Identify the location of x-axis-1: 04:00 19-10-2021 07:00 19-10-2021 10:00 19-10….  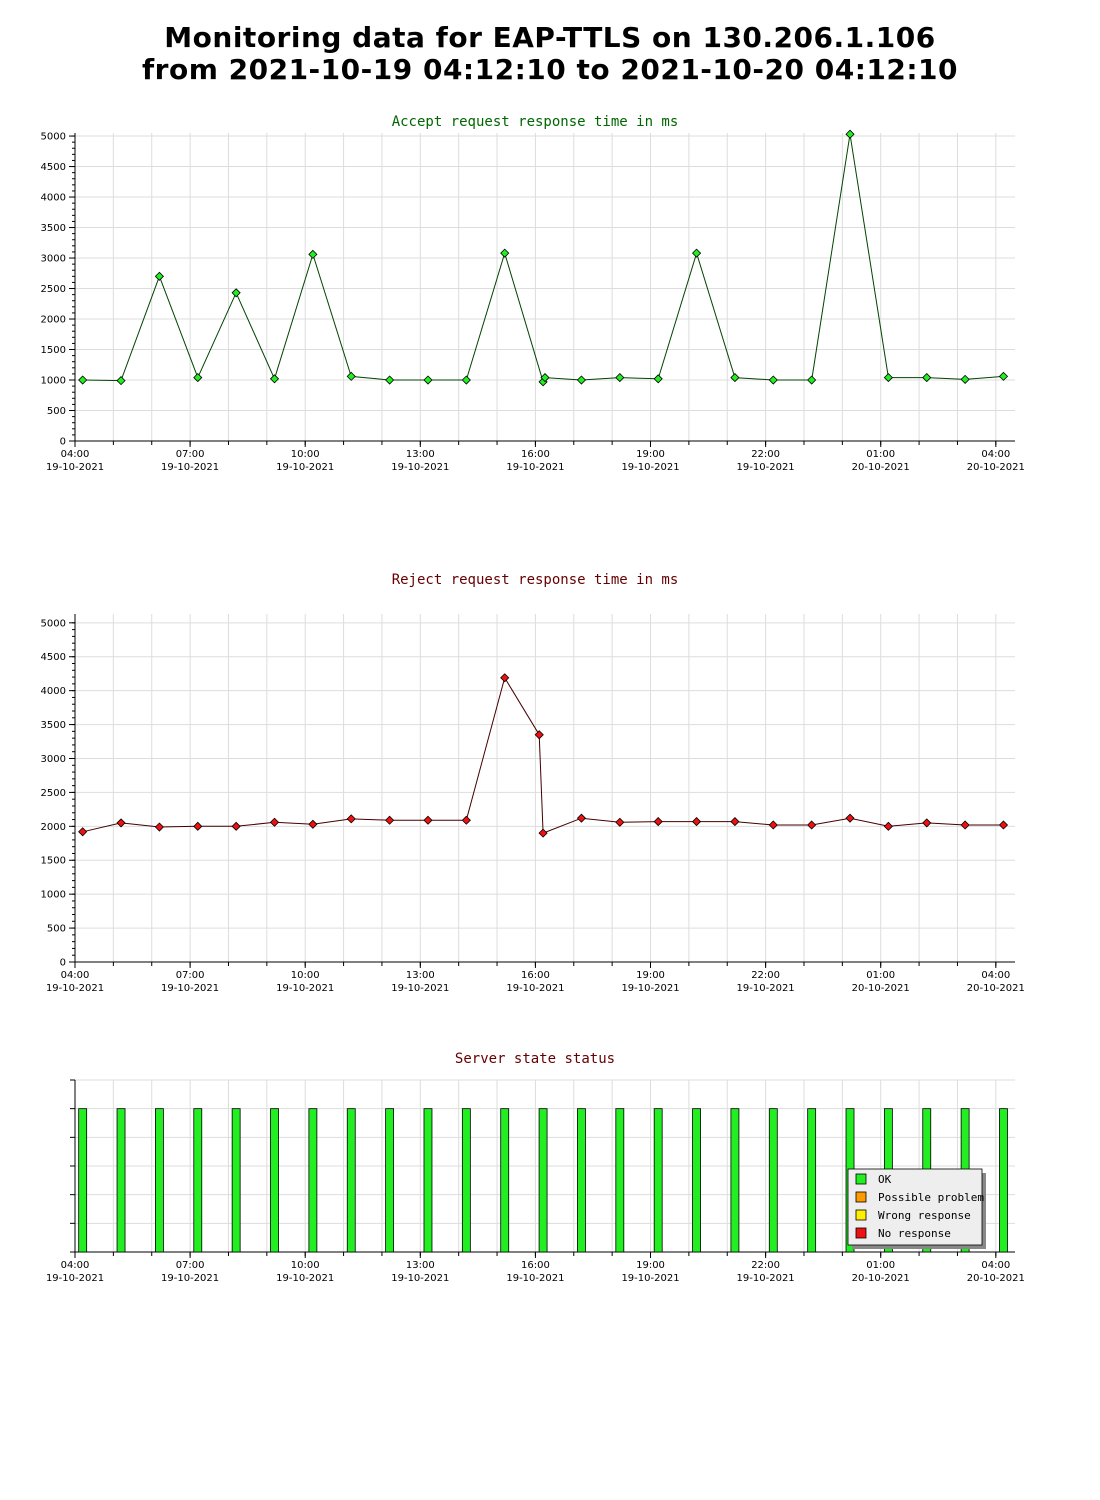
(535, 977).